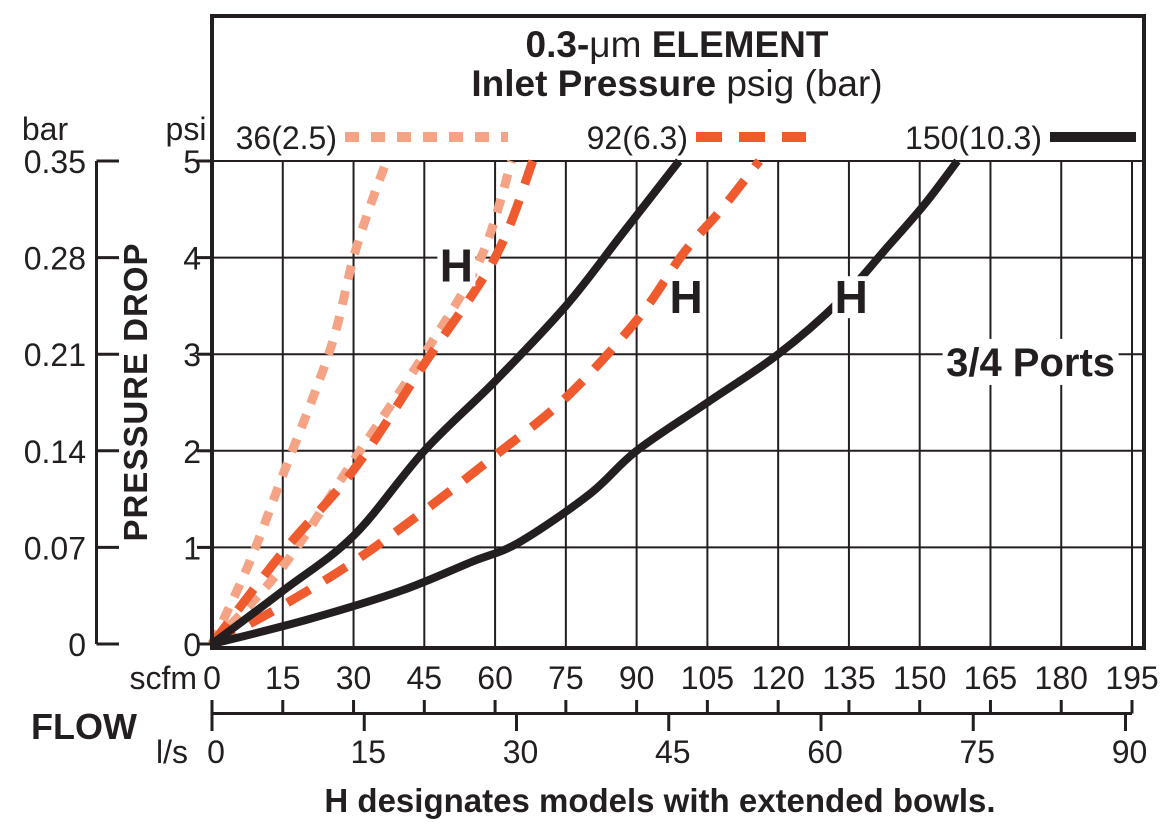 Image resolution: width=1171 pixels, height=833 pixels. I want to click on psi-tick-label: 1, so click(192, 548).